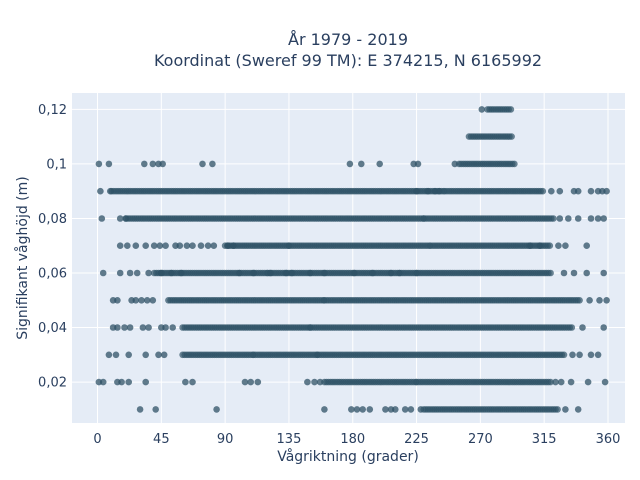 This screenshot has width=640, height=480. I want to click on x-tick-label: 0, so click(97, 439).